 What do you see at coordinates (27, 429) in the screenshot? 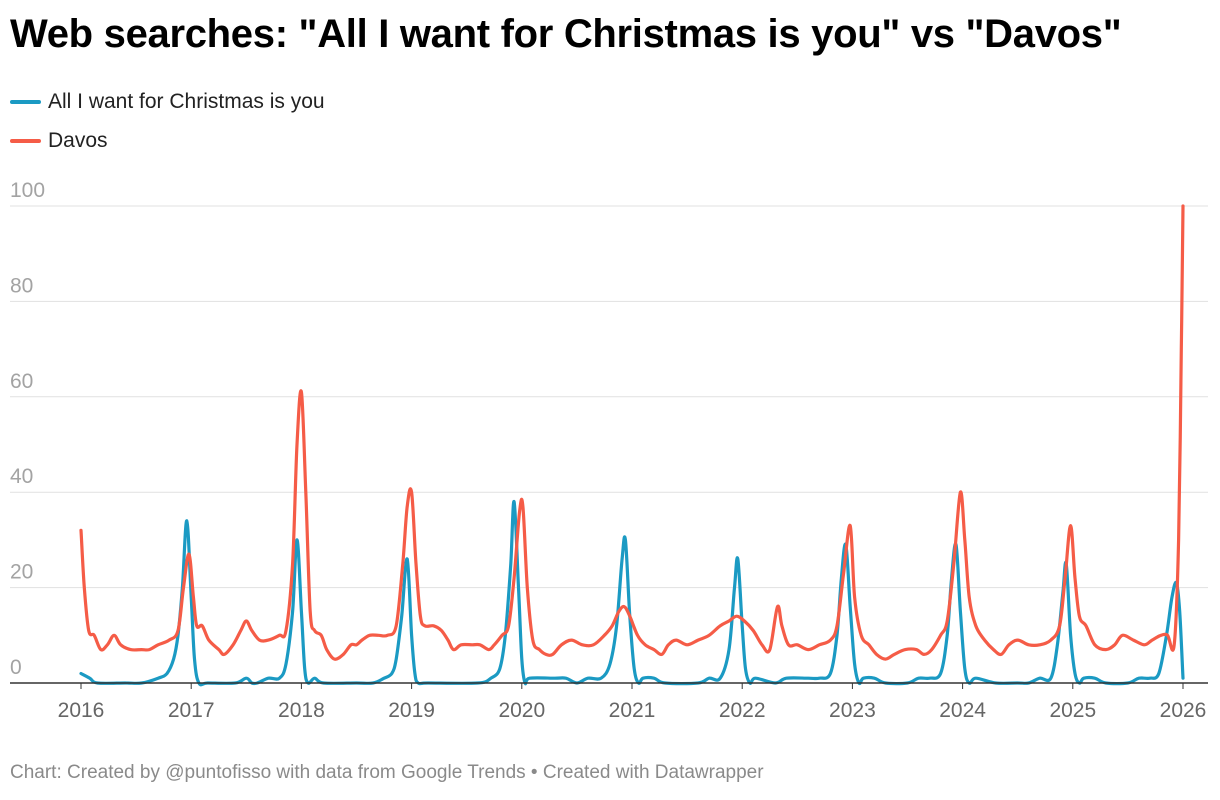
I see `y-axis-tick-labels: 0 20 40 60 80 100` at bounding box center [27, 429].